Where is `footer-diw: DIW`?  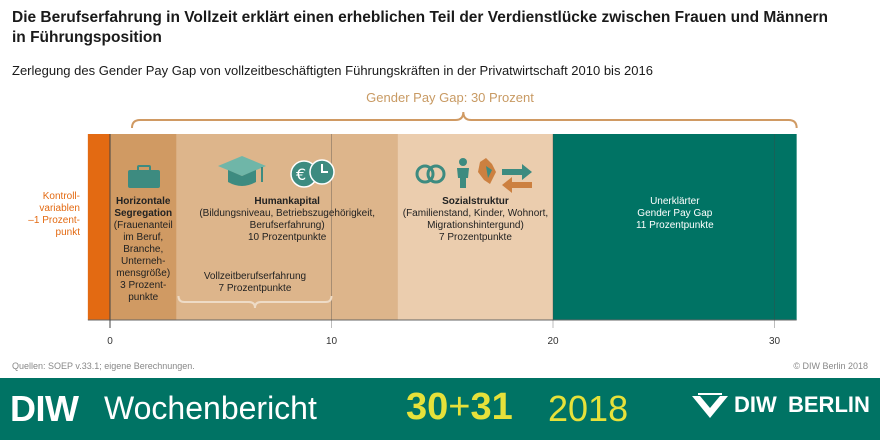 footer-diw: DIW is located at coordinates (44, 408).